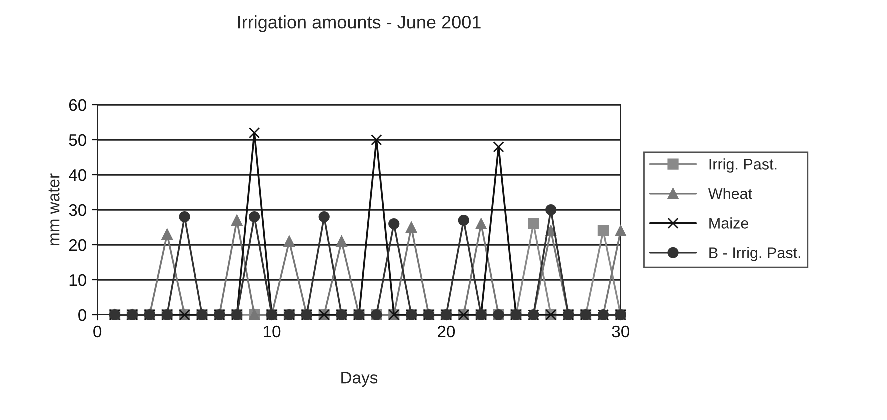 This screenshot has height=420, width=887. I want to click on legend-label: Irrig. Past., so click(743, 165).